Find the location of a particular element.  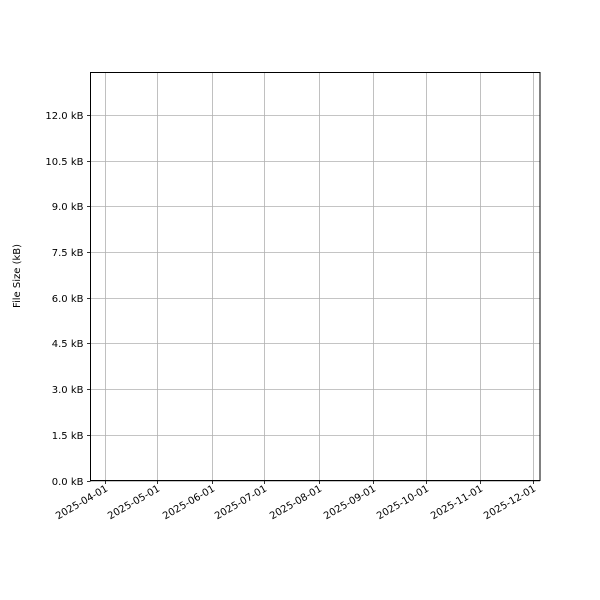

x-tick-label: 2025-06-01 is located at coordinates (189, 503).